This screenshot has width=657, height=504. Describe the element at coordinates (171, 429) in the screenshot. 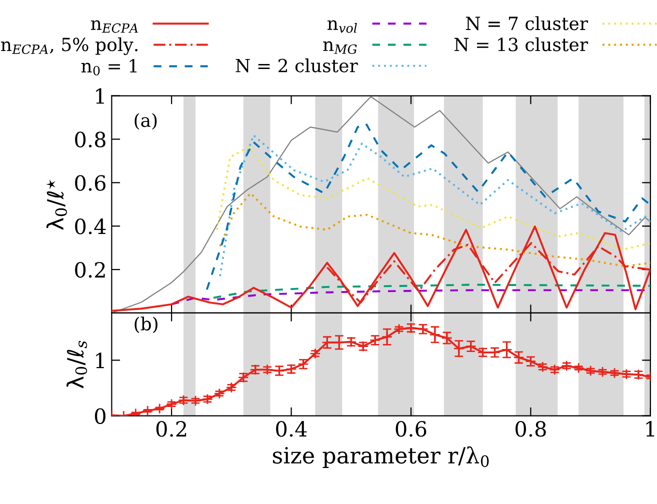

I see `x-tick-label: 0.2` at that location.